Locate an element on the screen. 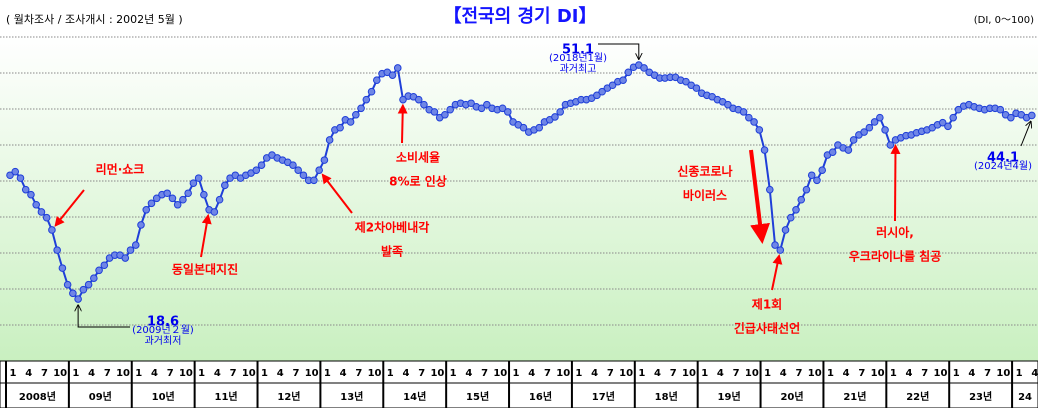 The image size is (1038, 408). unit-note: (DI, 0～100) is located at coordinates (1004, 20).